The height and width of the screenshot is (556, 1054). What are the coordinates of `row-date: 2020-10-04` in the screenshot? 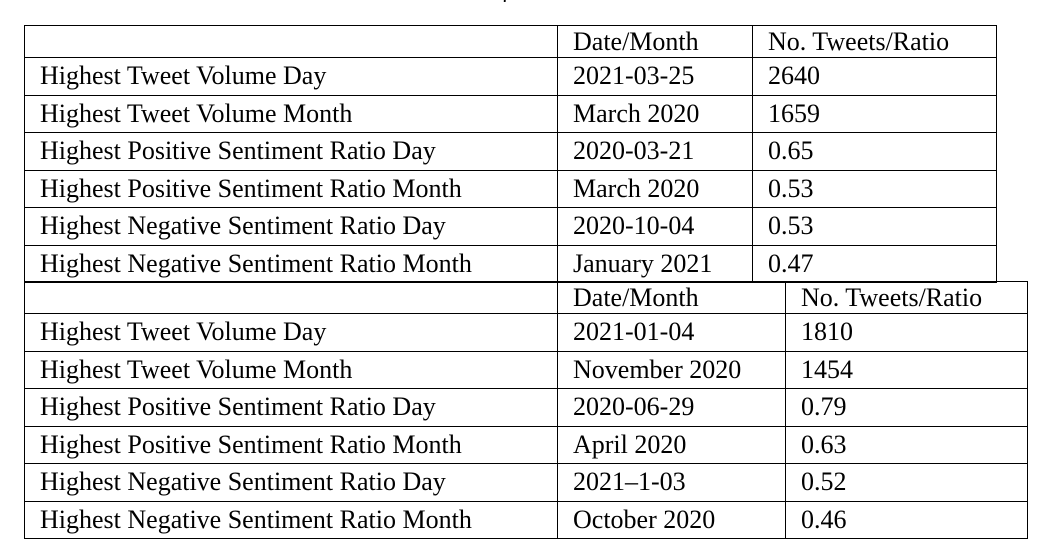 It's located at (655, 226).